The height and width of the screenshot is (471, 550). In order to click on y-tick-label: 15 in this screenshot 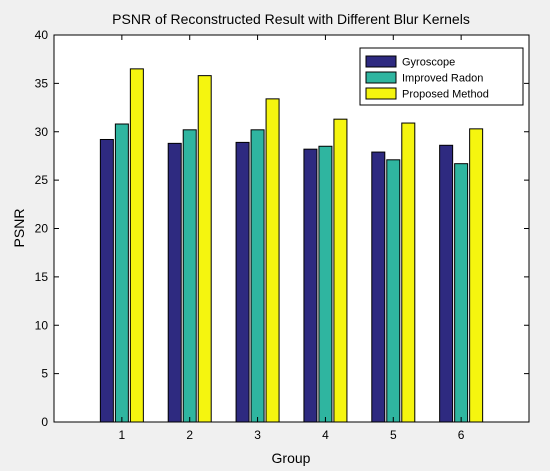, I will do `click(42, 277)`.